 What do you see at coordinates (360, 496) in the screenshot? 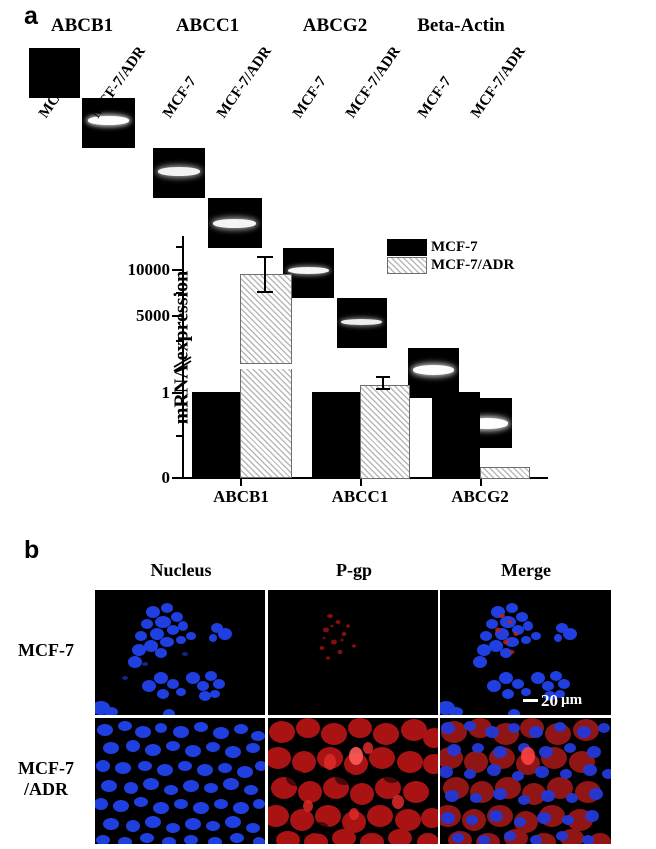
I see `chart-x-label-abcc1: ABCC1` at bounding box center [360, 496].